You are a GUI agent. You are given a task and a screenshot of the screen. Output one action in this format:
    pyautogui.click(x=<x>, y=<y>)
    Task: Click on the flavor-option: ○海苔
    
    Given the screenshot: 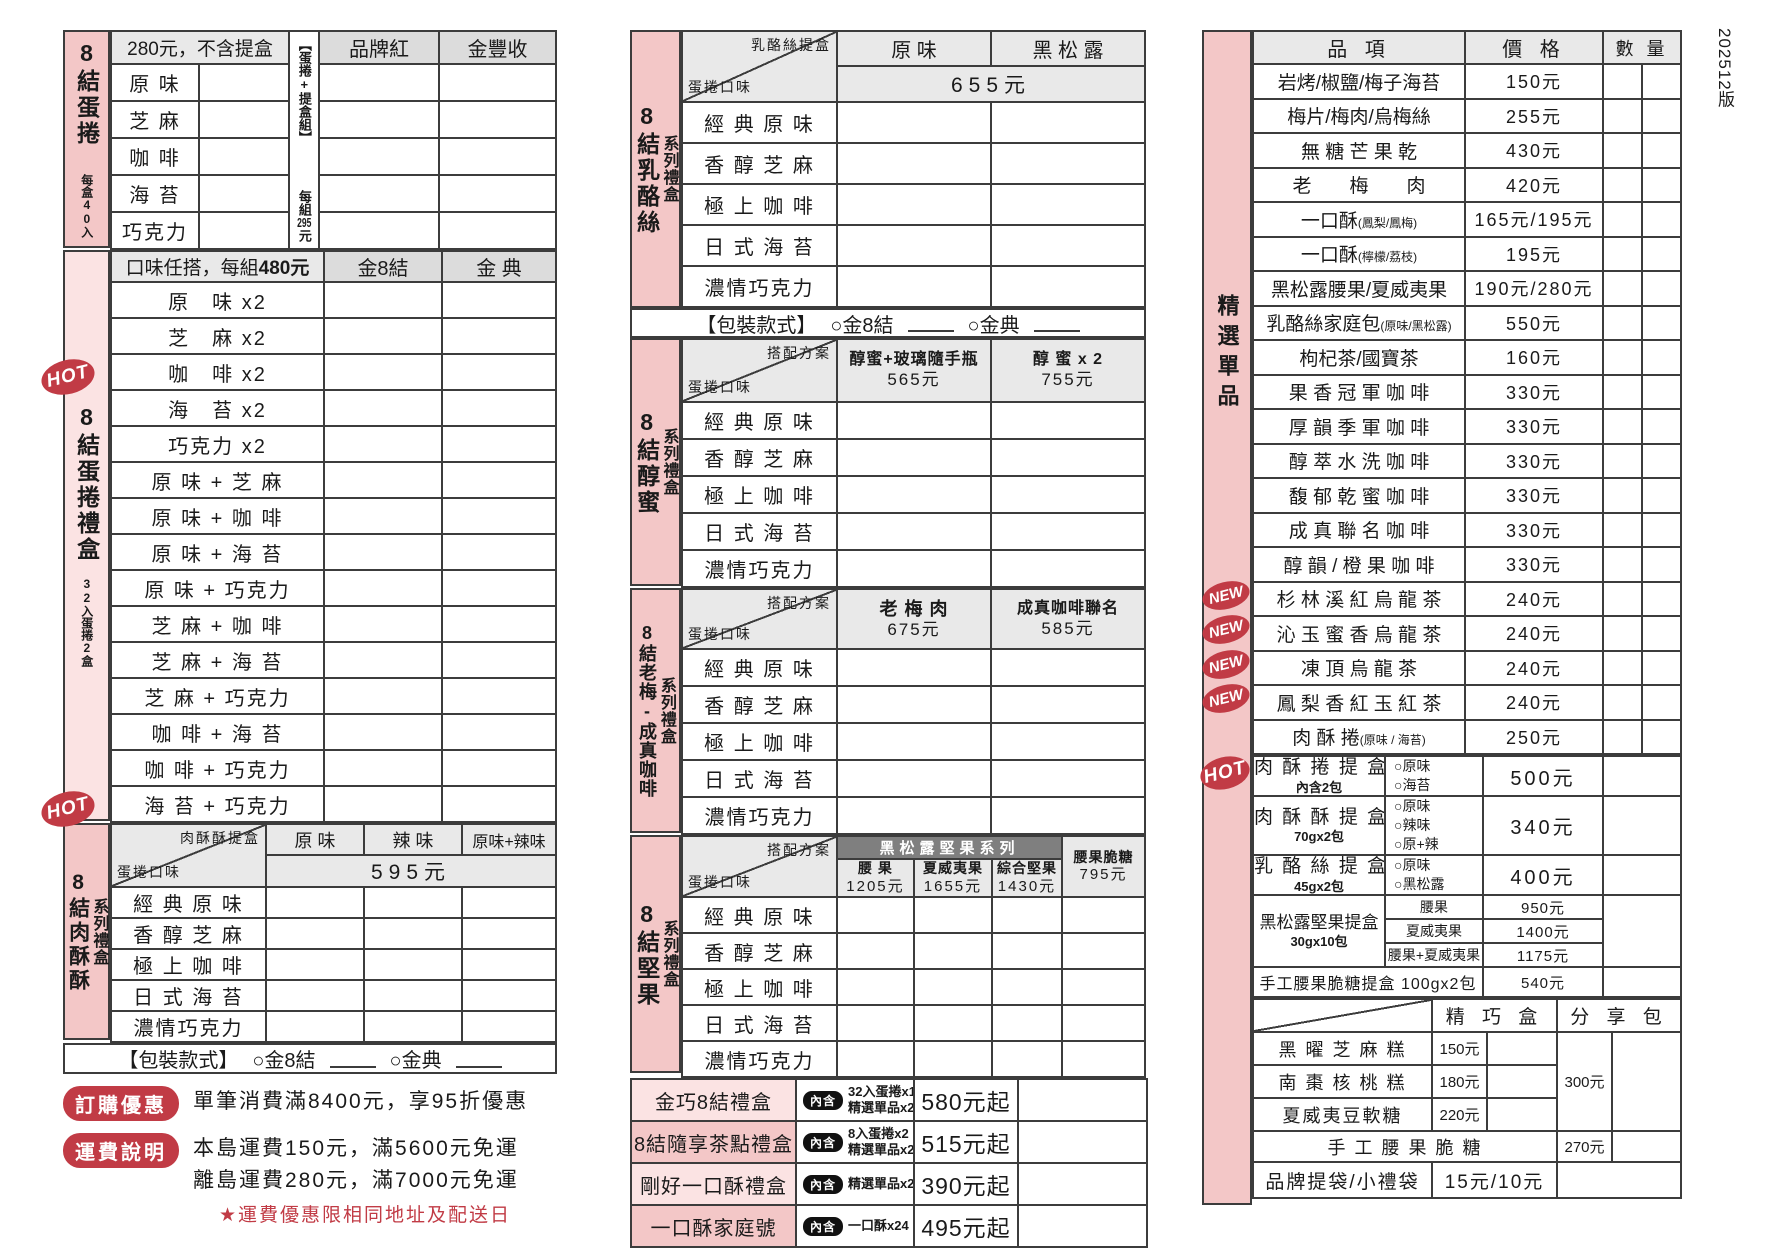 What is the action you would take?
    pyautogui.click(x=1412, y=785)
    